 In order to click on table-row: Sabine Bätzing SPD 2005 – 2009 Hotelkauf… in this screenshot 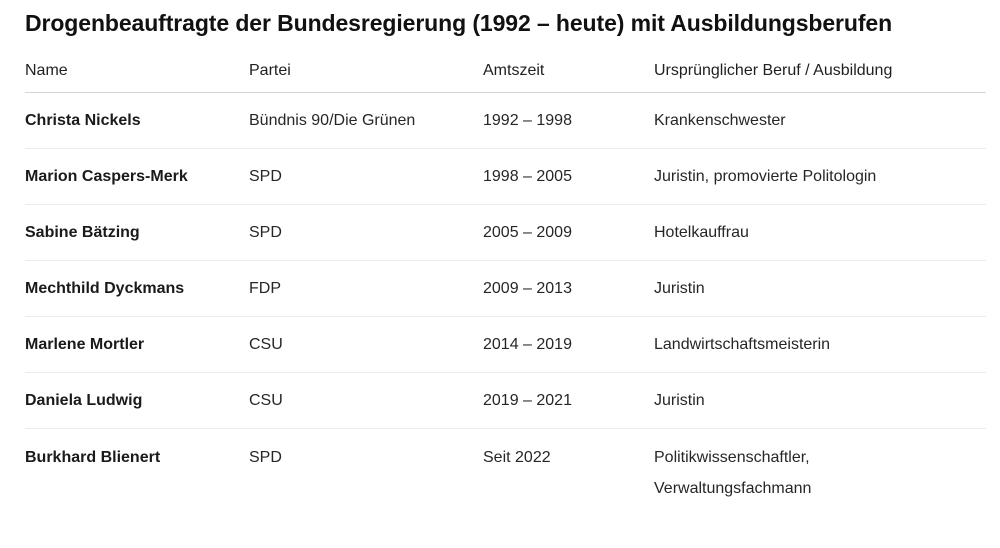, I will do `click(505, 232)`.